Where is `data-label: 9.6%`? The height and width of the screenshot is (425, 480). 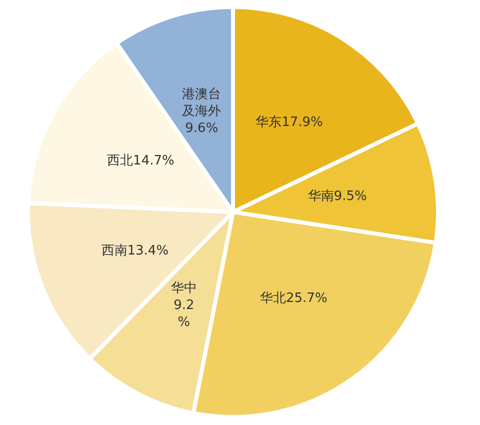
data-label: 9.6% is located at coordinates (201, 128).